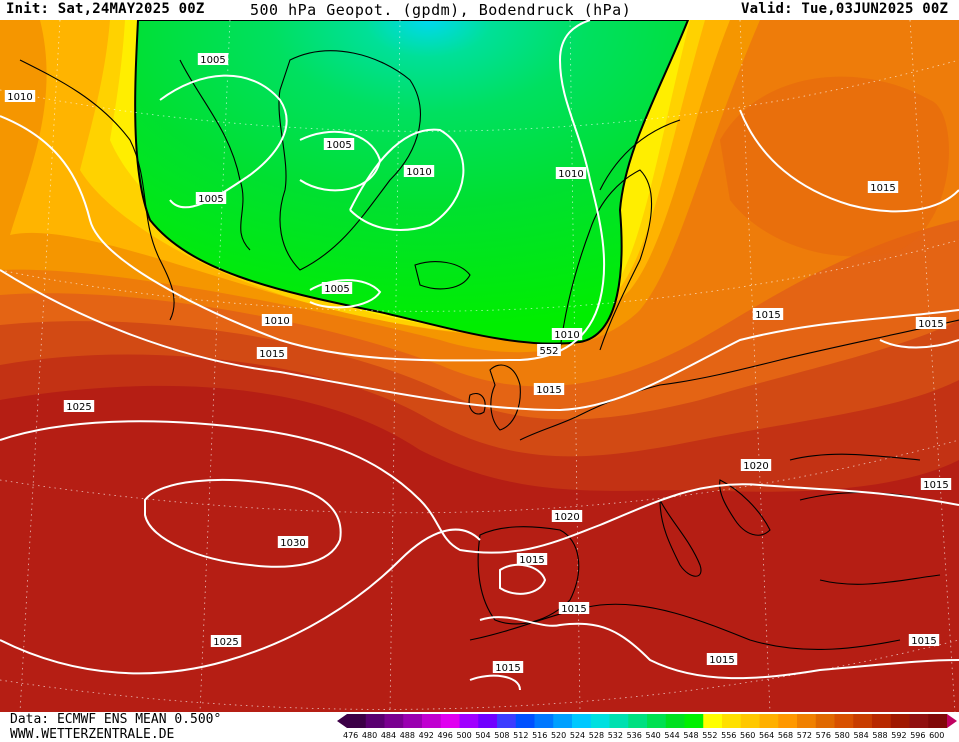  What do you see at coordinates (899, 735) in the screenshot?
I see `colorbar-tick-label: 592` at bounding box center [899, 735].